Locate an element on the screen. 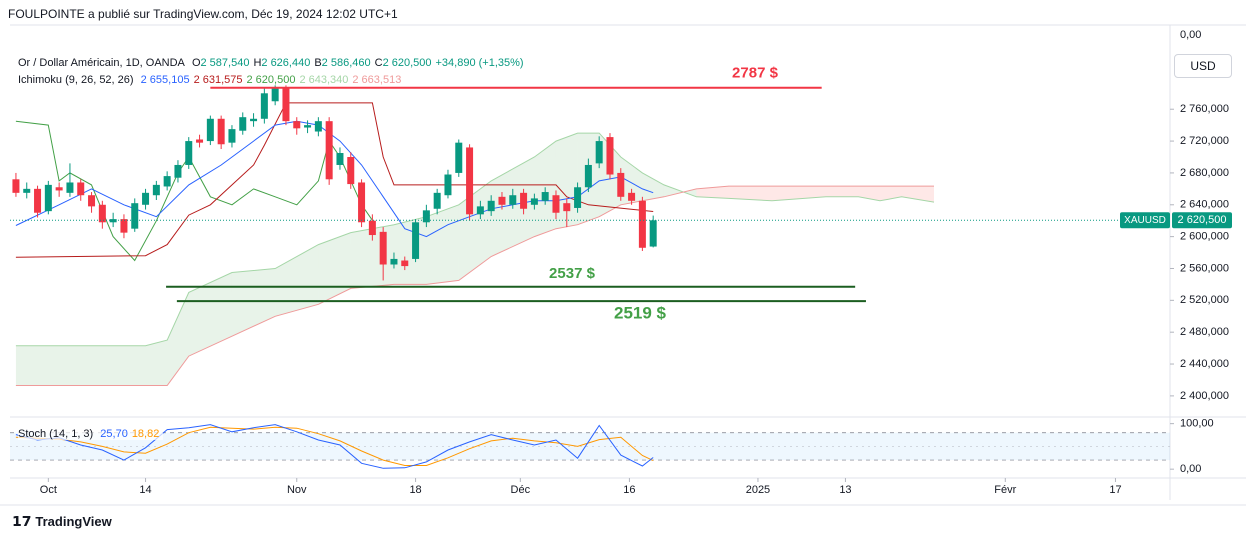 Image resolution: width=1246 pixels, height=539 pixels. chikou is located at coordinates (194, 191).